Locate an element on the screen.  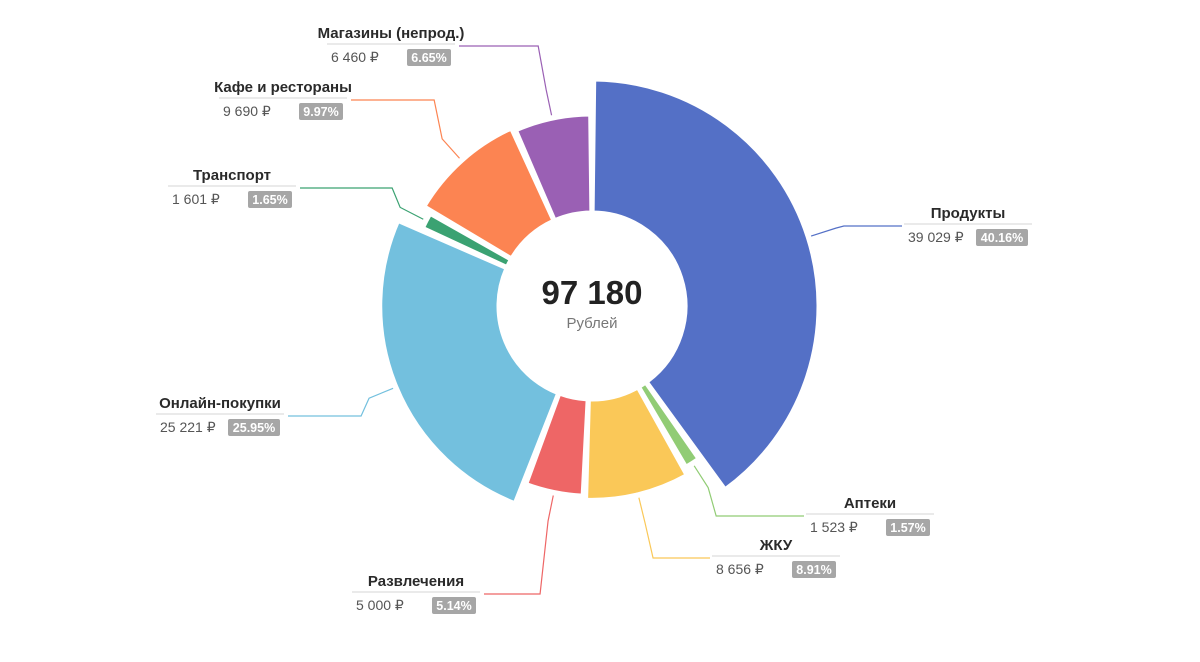
slice-label-name: Магазины (непрод.) is located at coordinates (391, 33).